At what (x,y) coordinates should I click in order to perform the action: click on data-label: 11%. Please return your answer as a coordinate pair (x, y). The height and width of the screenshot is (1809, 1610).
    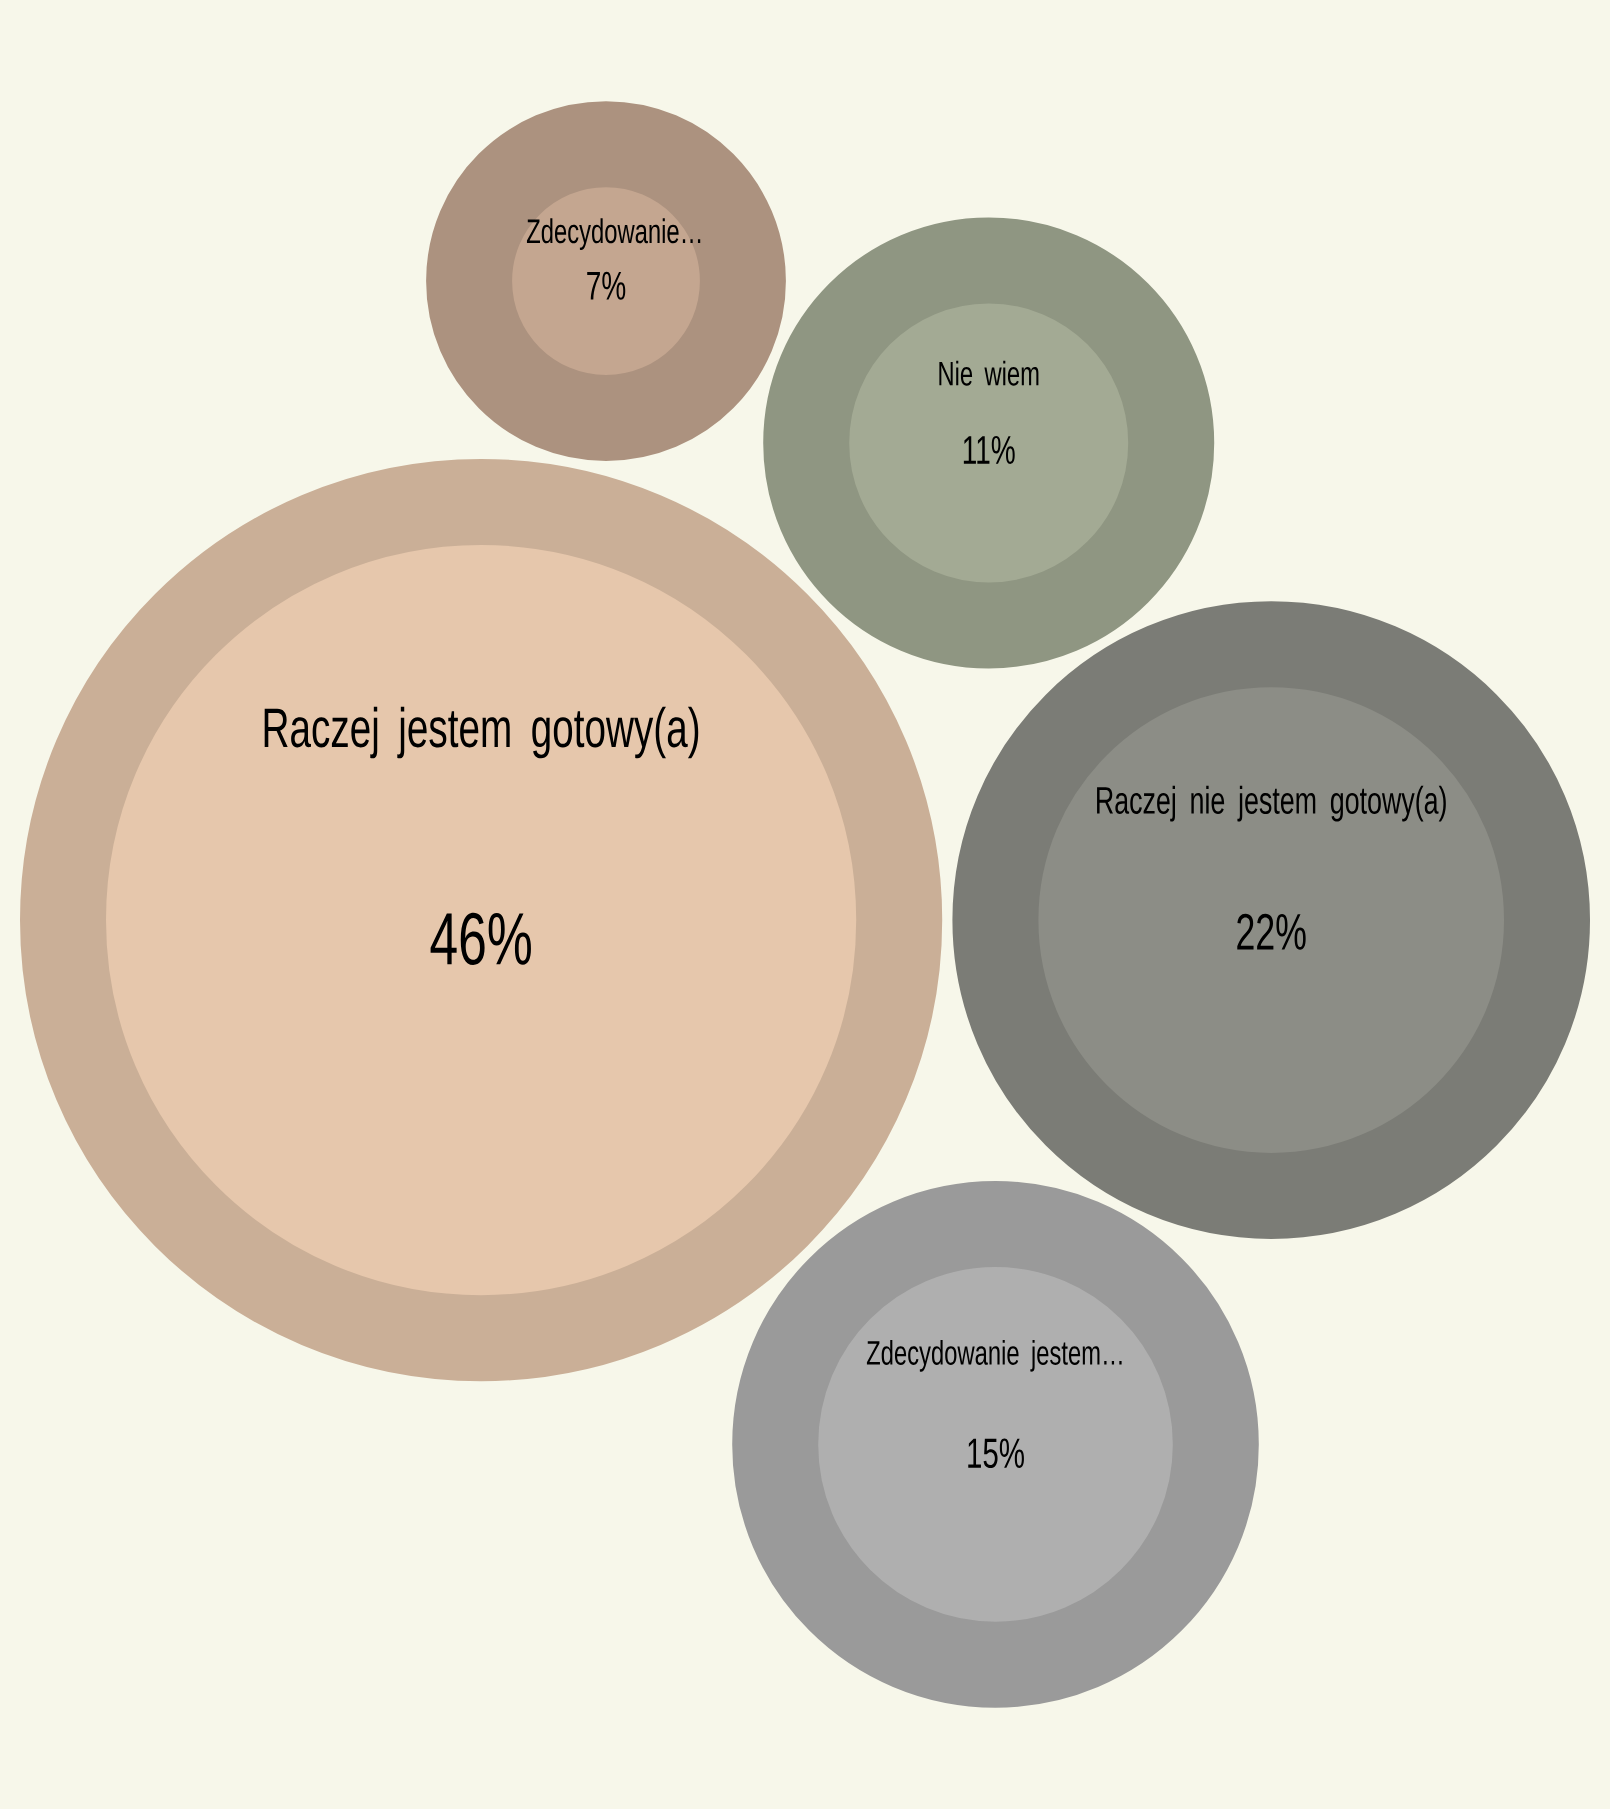
    Looking at the image, I should click on (989, 449).